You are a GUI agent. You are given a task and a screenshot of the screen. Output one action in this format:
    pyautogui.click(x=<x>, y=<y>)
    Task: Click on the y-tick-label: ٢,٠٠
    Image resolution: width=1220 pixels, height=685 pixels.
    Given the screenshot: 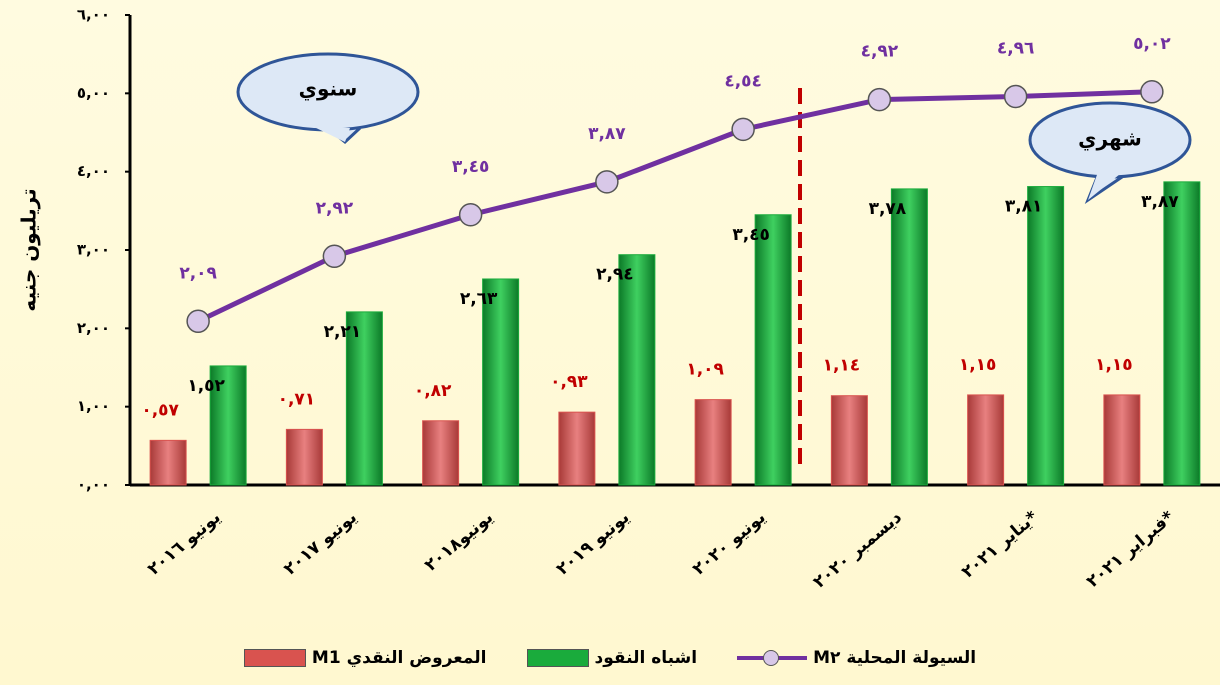 What is the action you would take?
    pyautogui.click(x=93, y=328)
    